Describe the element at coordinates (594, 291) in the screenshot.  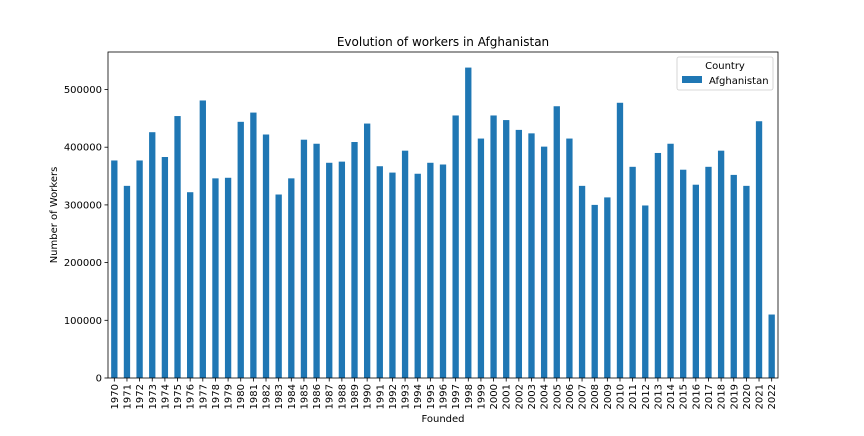
I see `bar-2008` at that location.